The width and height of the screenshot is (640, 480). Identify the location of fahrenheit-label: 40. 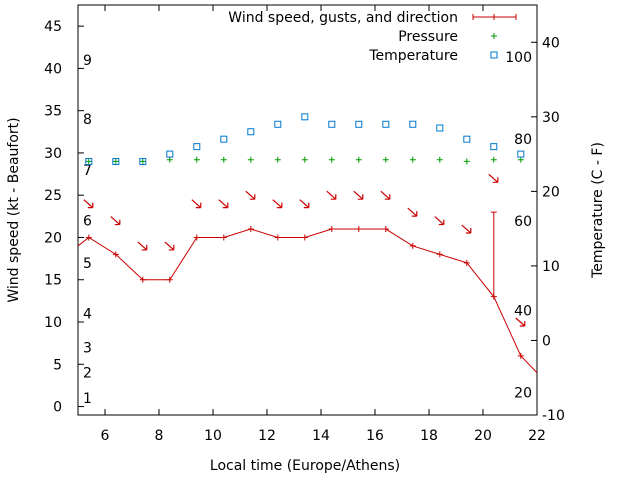
(523, 312).